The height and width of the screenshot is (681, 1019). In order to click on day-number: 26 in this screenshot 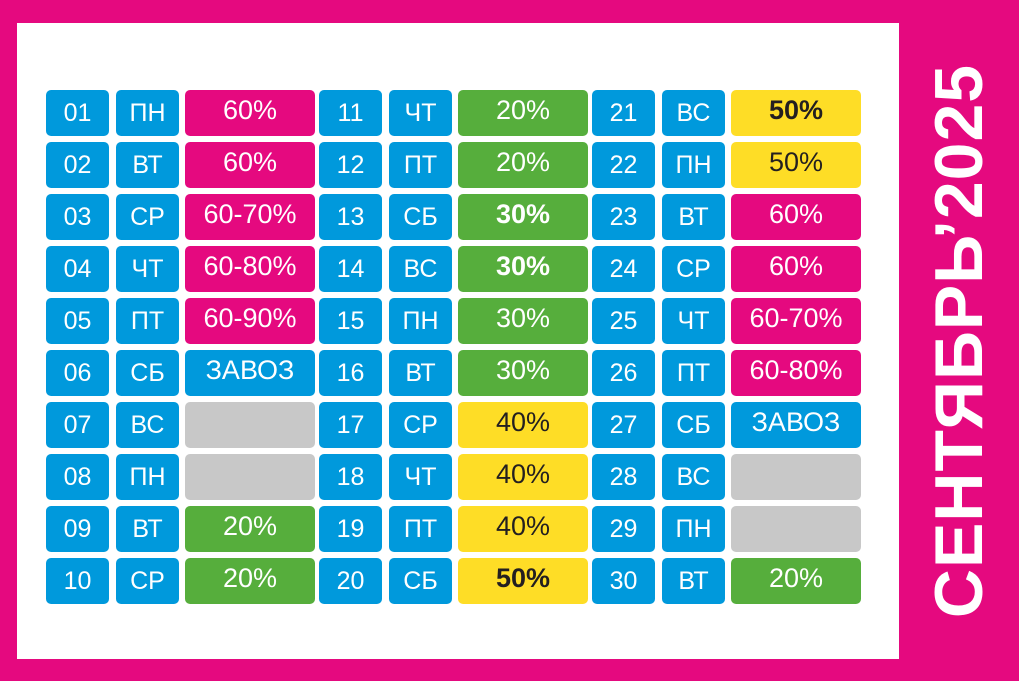, I will do `click(623, 373)`.